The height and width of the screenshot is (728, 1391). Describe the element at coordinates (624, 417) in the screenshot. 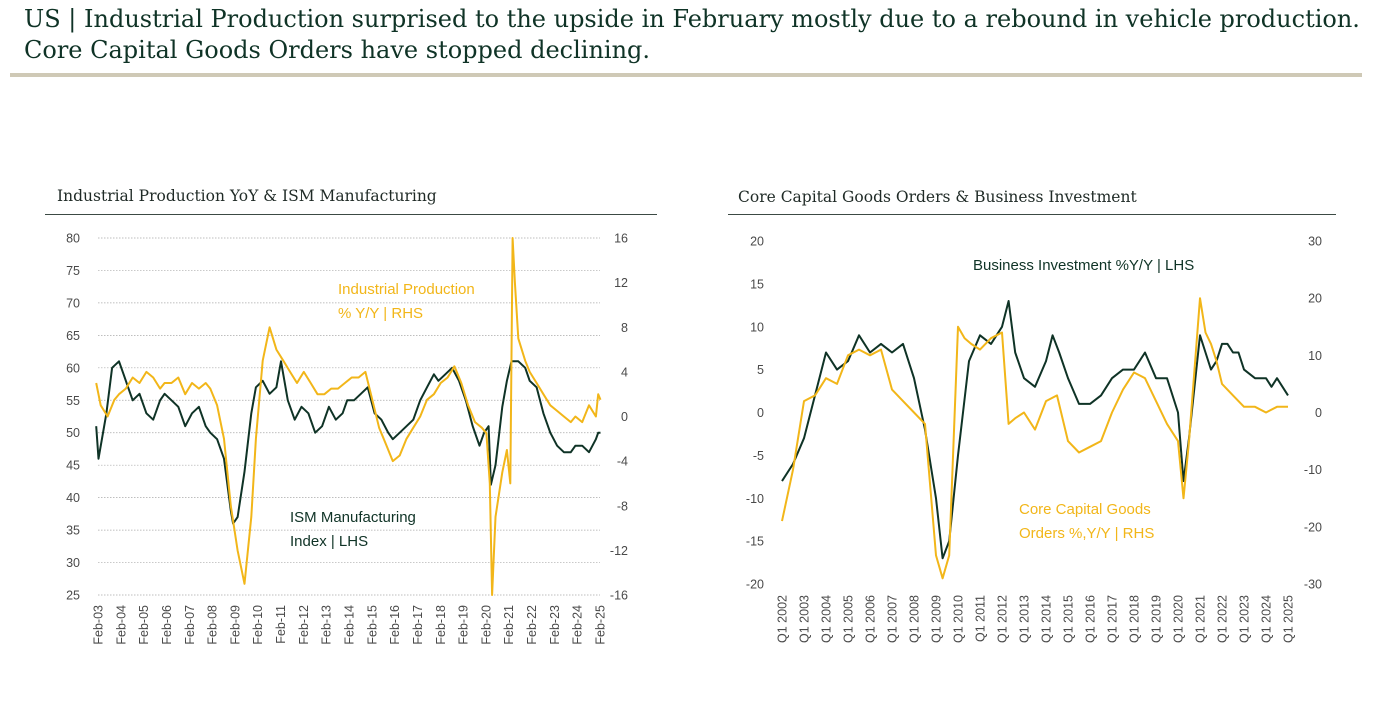

I see `chart0-right-tick-label: 0` at that location.